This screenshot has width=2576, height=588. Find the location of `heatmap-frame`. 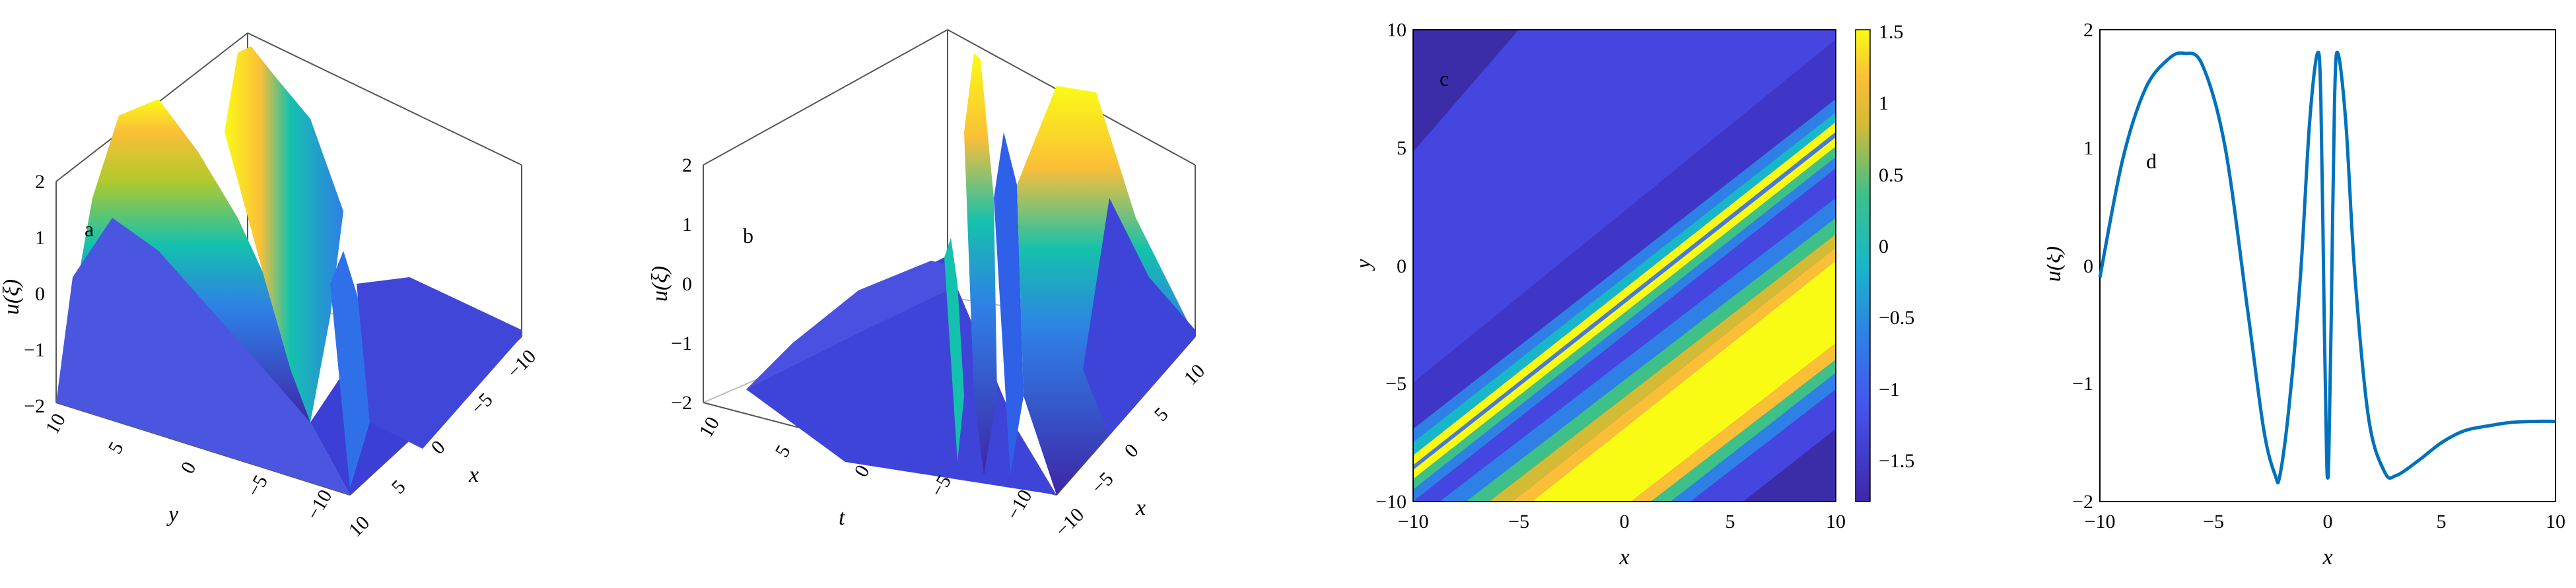

heatmap-frame is located at coordinates (1624, 265).